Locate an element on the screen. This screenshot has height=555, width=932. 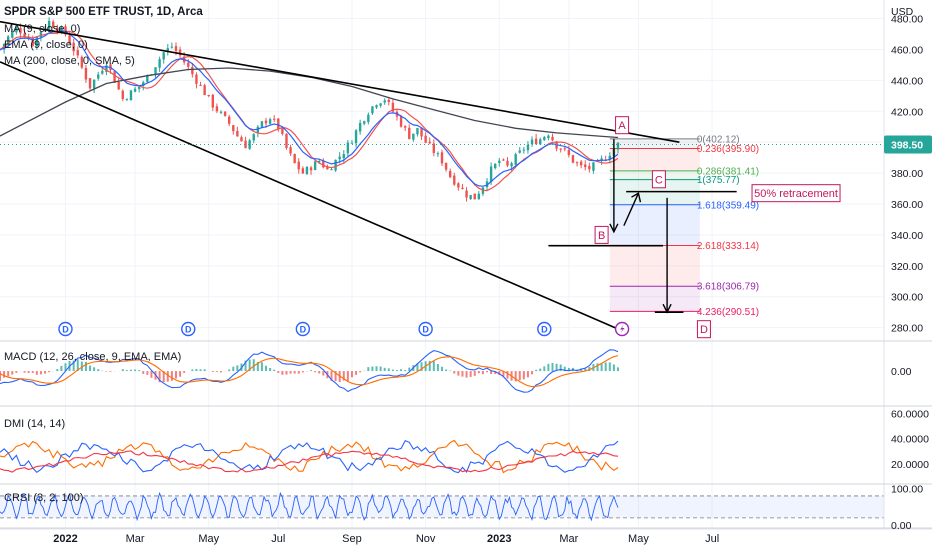
fib-level-label: 3.618(306.79) is located at coordinates (728, 287).